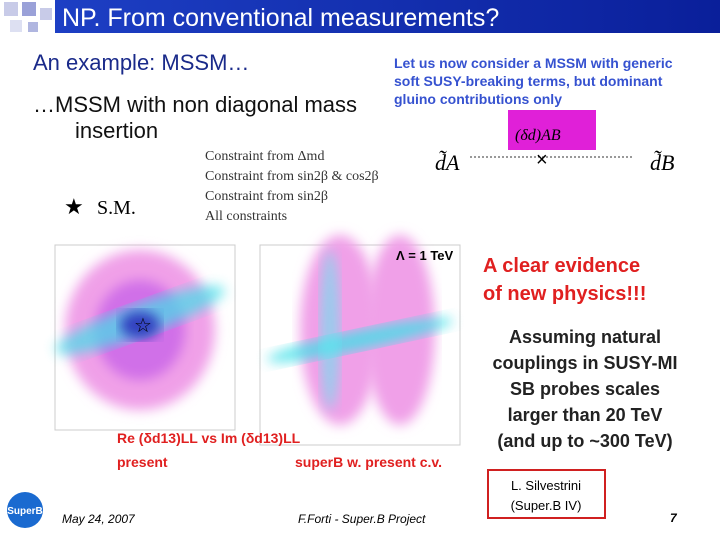 Image resolution: width=720 pixels, height=540 pixels. Describe the element at coordinates (662, 162) in the screenshot. I see `formula-right: d̃B` at that location.